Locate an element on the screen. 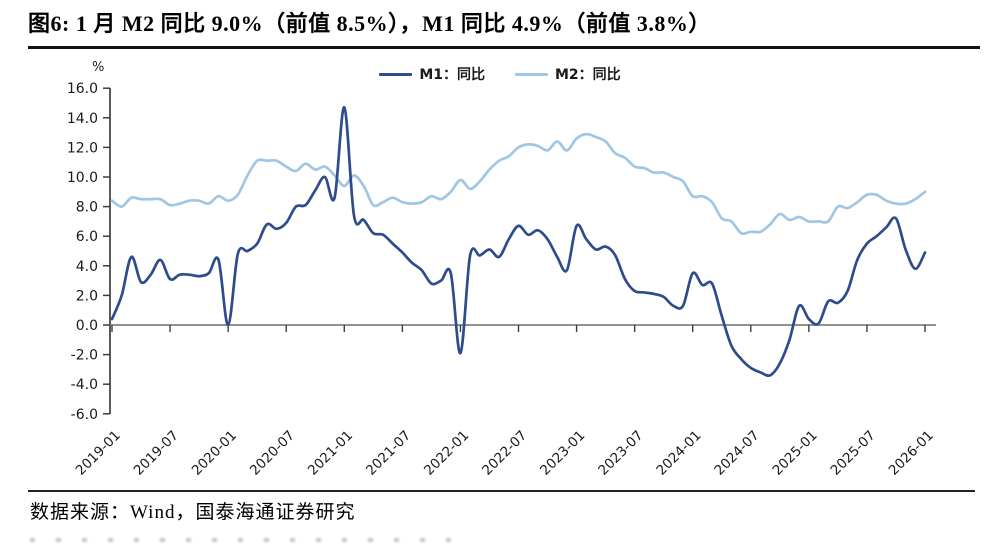 Image resolution: width=1000 pixels, height=546 pixels. x-tick-label: 2022-07 is located at coordinates (504, 453).